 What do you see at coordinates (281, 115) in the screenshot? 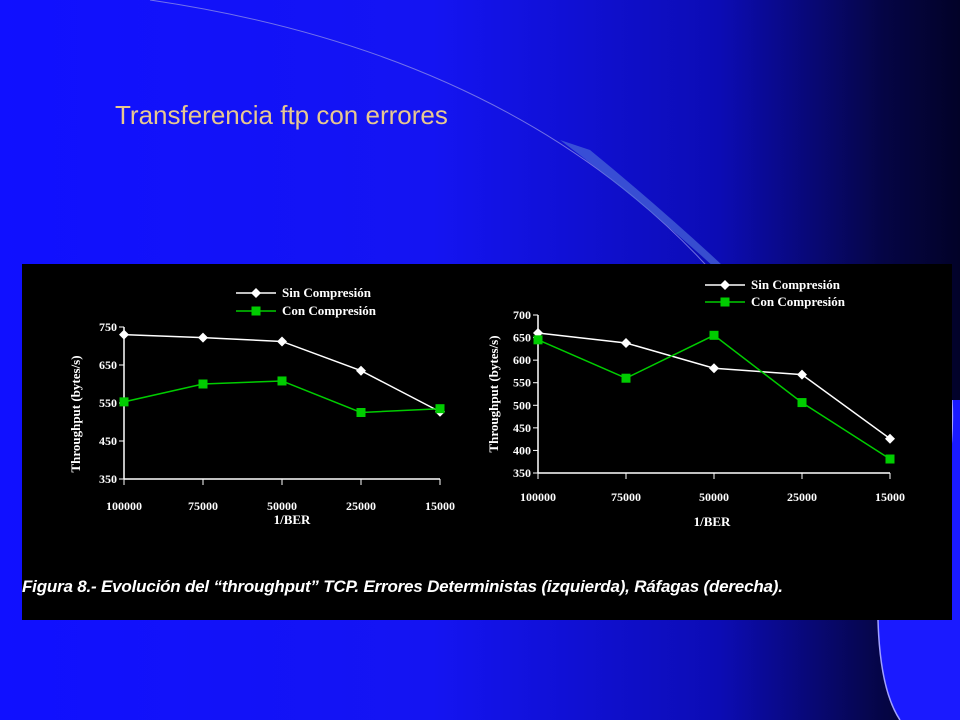
I see `slide-title: Transferencia ftp con errores` at bounding box center [281, 115].